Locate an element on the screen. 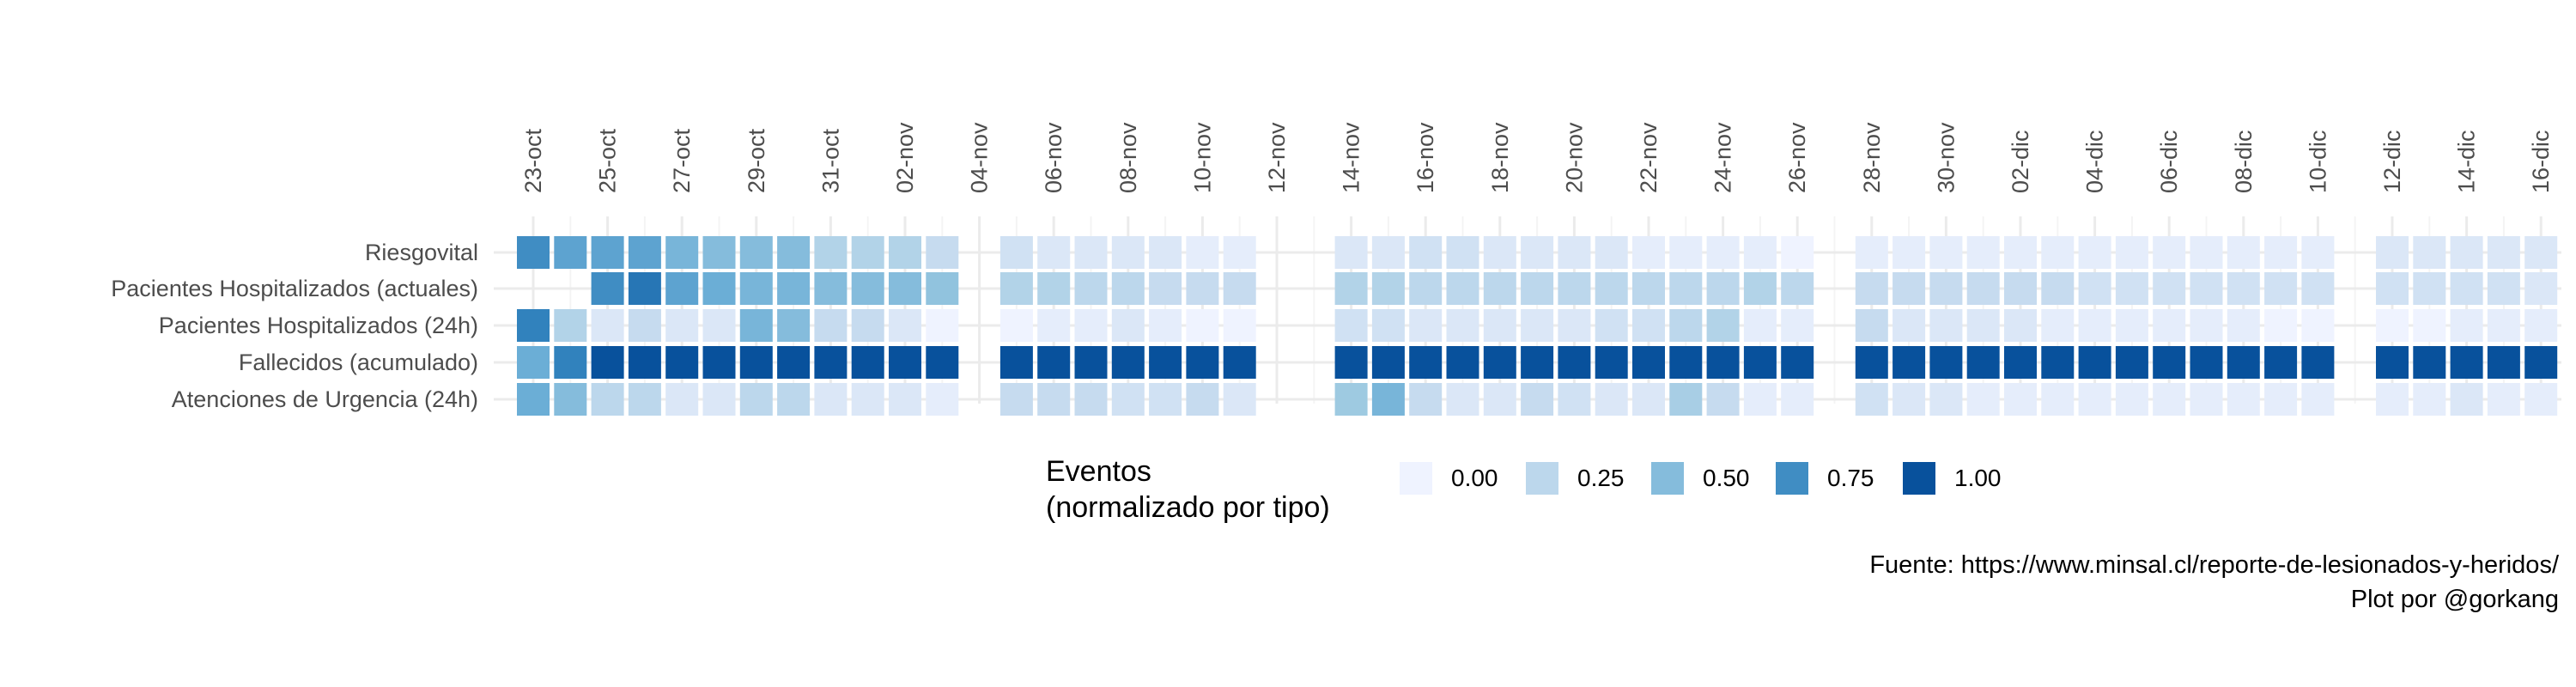  x-tick-label: 06-nov is located at coordinates (1053, 157).